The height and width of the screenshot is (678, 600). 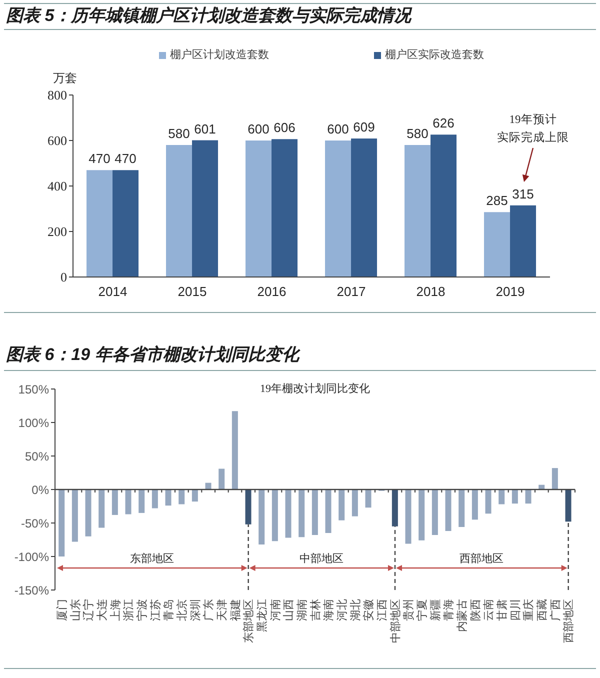 What do you see at coordinates (555, 610) in the screenshot?
I see `x-tick-label: 广西` at bounding box center [555, 610].